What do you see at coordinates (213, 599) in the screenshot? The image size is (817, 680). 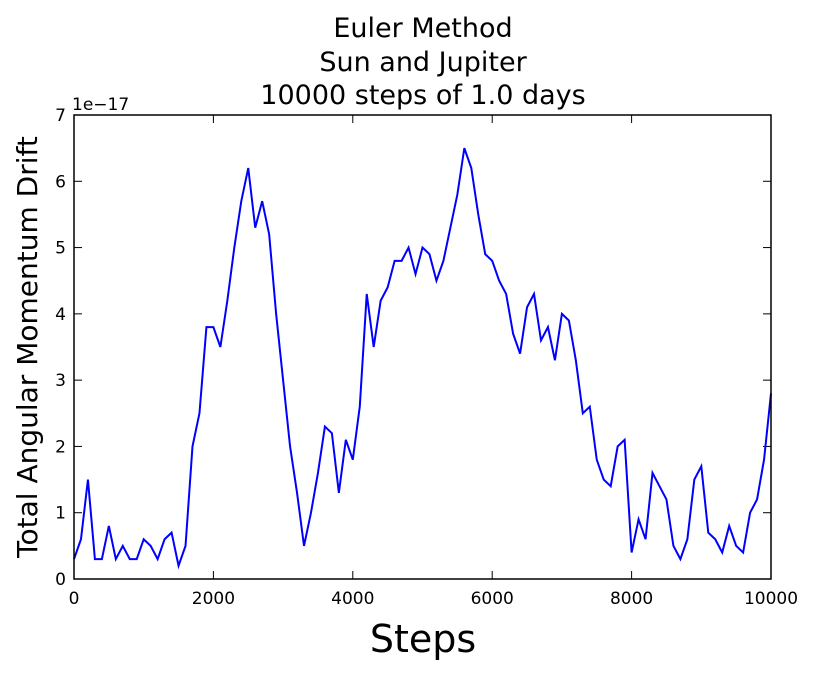 I see `x-tick-label: 2000` at bounding box center [213, 599].